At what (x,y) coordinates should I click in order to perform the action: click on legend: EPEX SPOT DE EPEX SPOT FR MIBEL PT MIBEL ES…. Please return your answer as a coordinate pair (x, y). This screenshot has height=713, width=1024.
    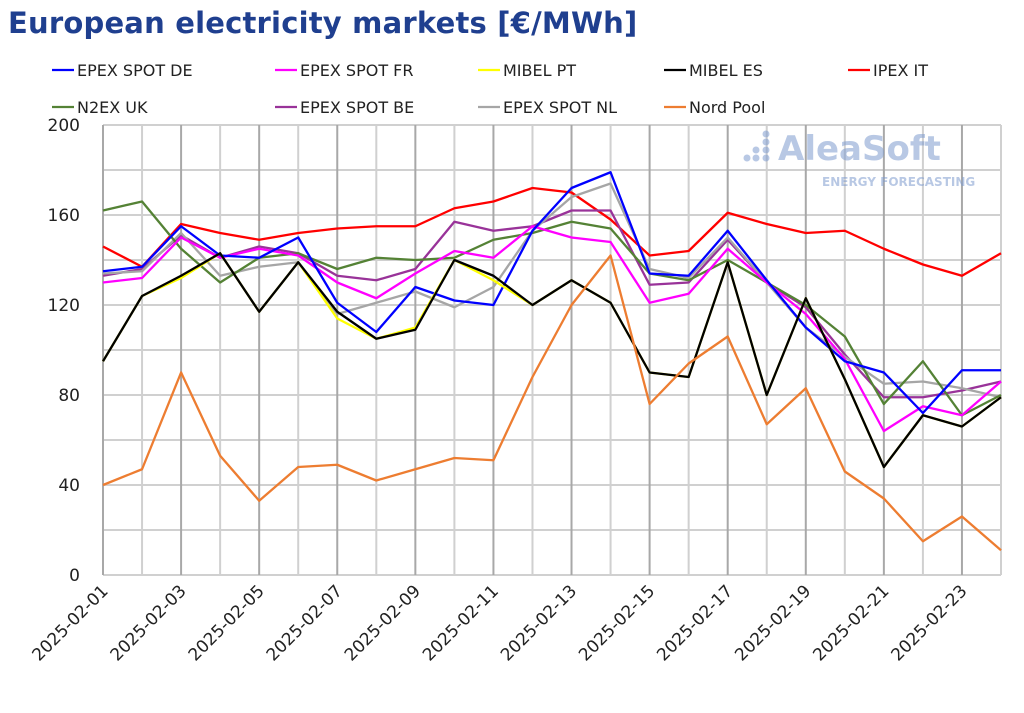
    Looking at the image, I should click on (490, 89).